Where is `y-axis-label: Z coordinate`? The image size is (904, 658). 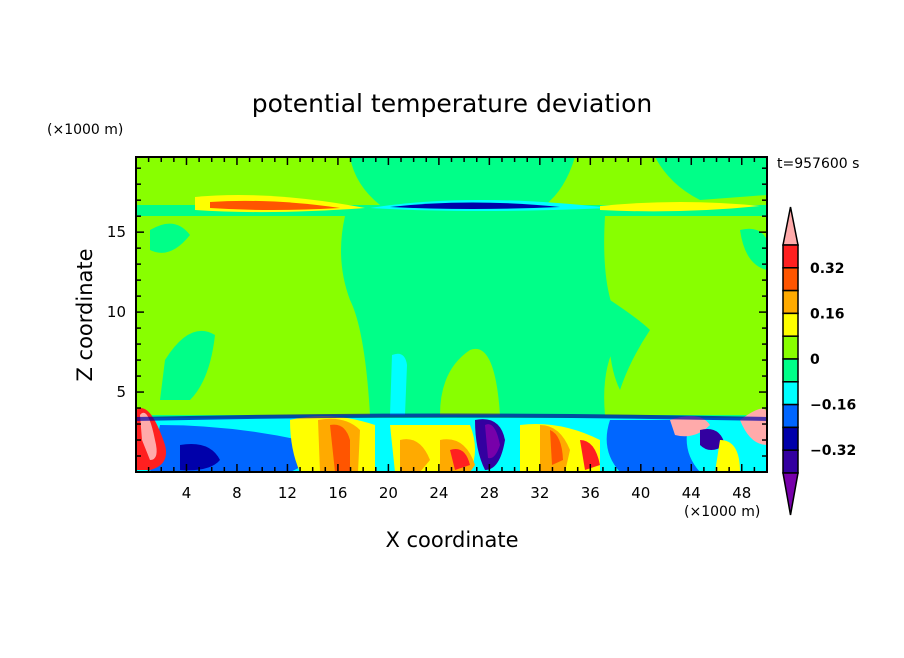
y-axis-label: Z coordinate is located at coordinates (85, 314).